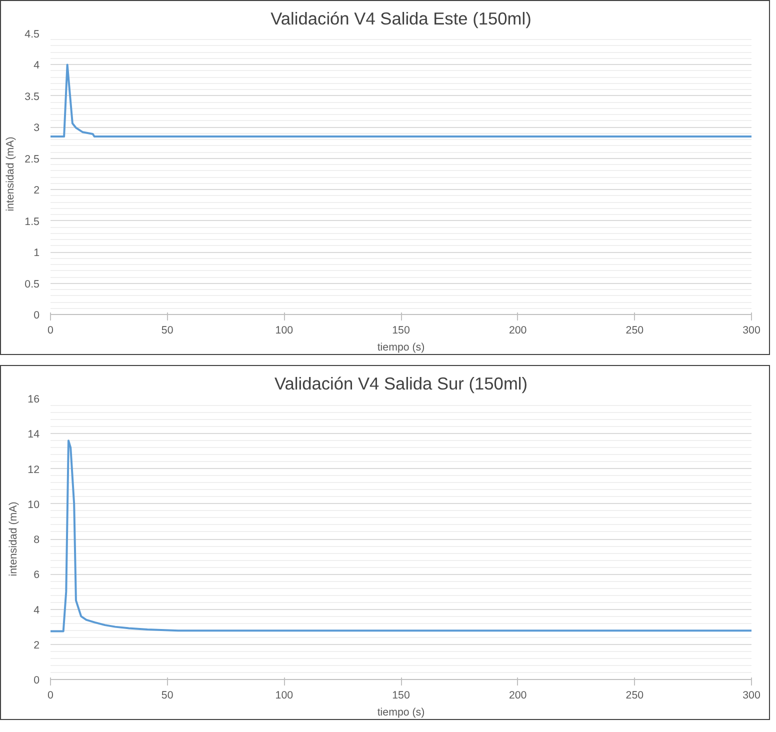  I want to click on y-tick-label: 3, so click(37, 128).